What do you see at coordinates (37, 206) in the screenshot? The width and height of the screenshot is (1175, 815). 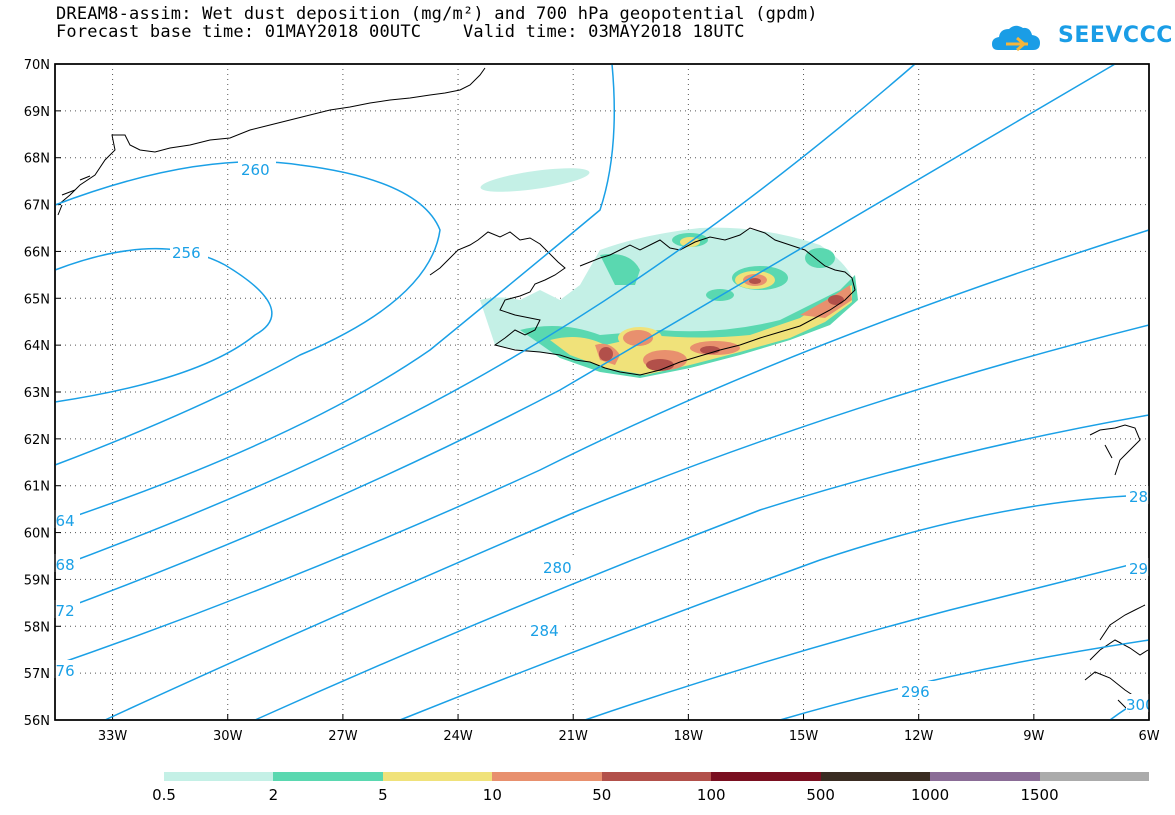 I see `lat-tick-label: 67N` at bounding box center [37, 206].